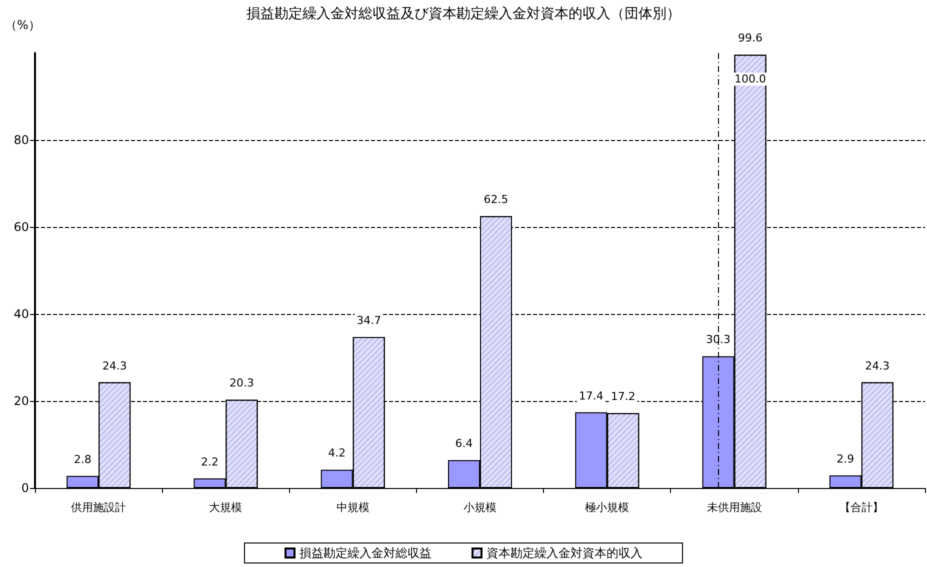 Image resolution: width=927 pixels, height=567 pixels. I want to click on legend-label: 資本勘定繰入金対資本的収入, so click(564, 553).